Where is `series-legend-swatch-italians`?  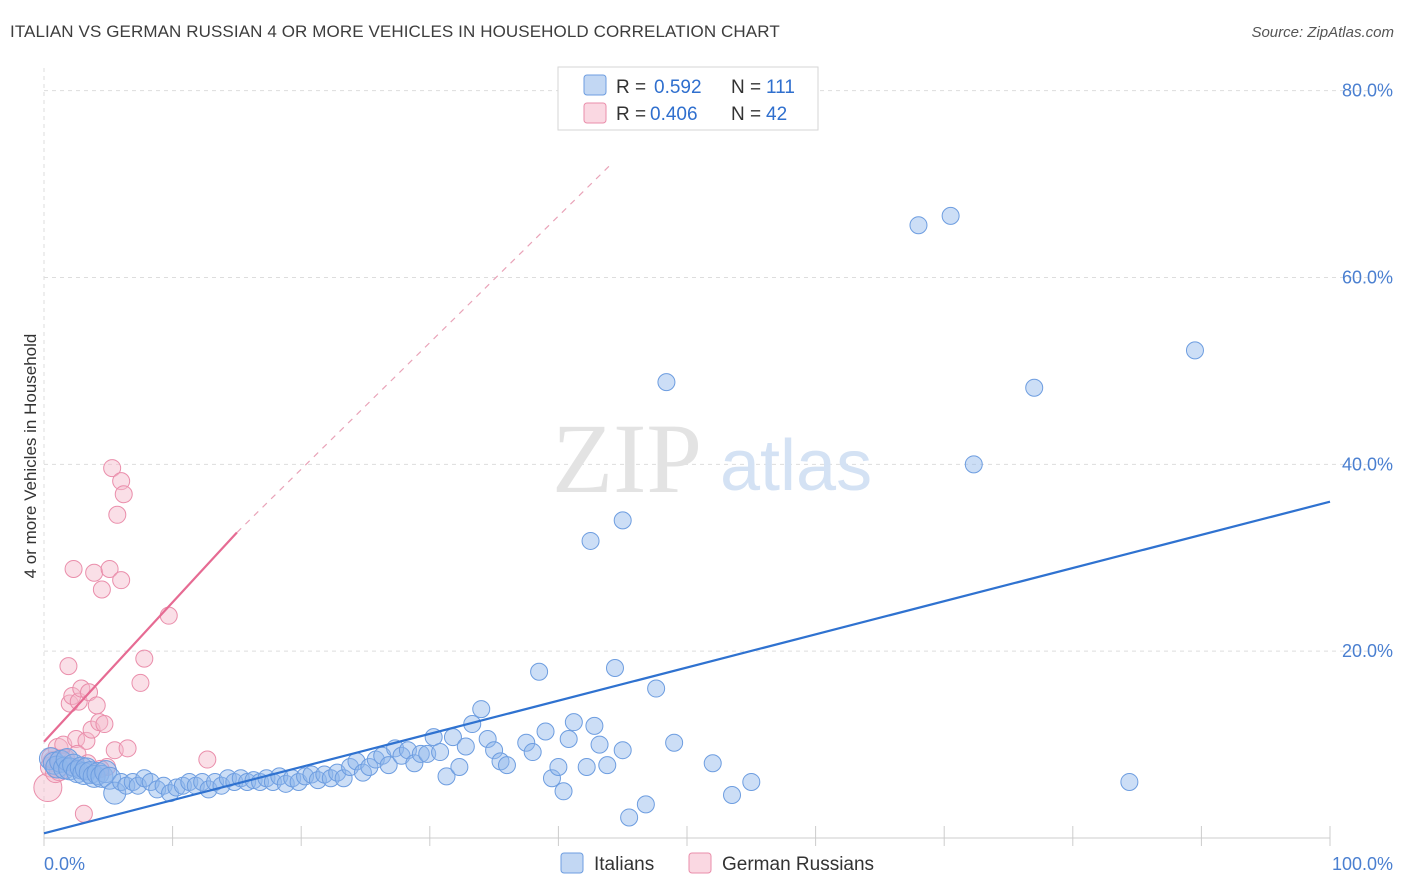 series-legend-swatch-italians is located at coordinates (572, 863).